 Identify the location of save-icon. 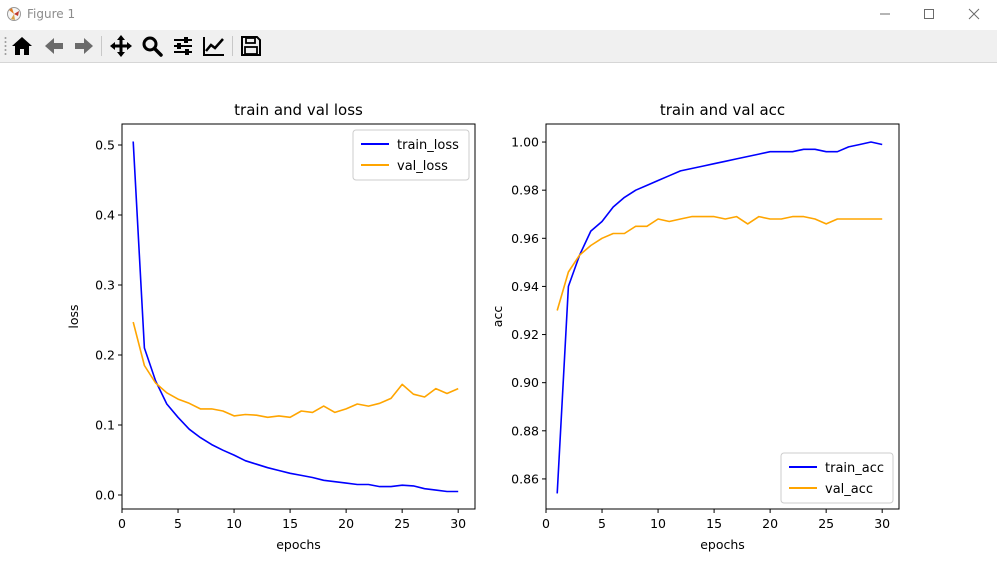
(251, 46).